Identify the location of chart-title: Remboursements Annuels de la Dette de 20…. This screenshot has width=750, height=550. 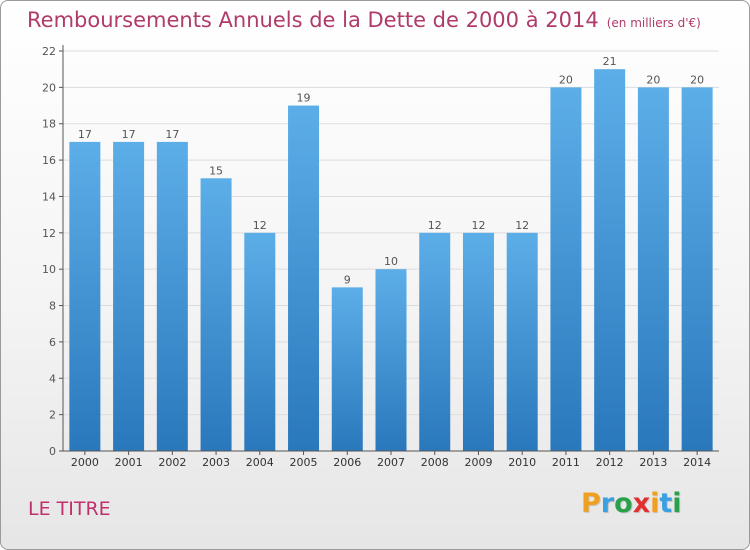
(364, 20).